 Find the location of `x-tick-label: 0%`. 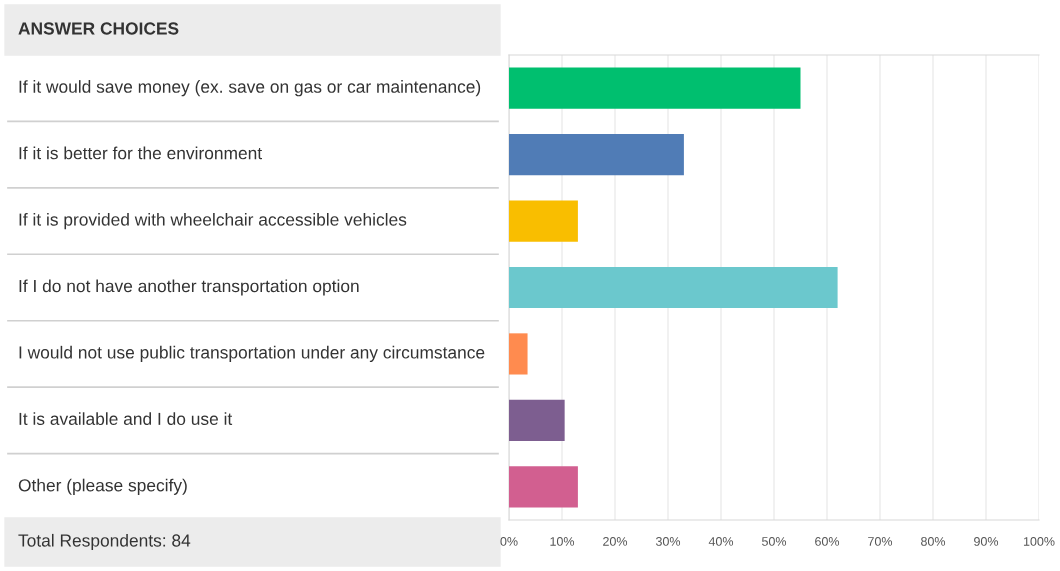

x-tick-label: 0% is located at coordinates (509, 541).